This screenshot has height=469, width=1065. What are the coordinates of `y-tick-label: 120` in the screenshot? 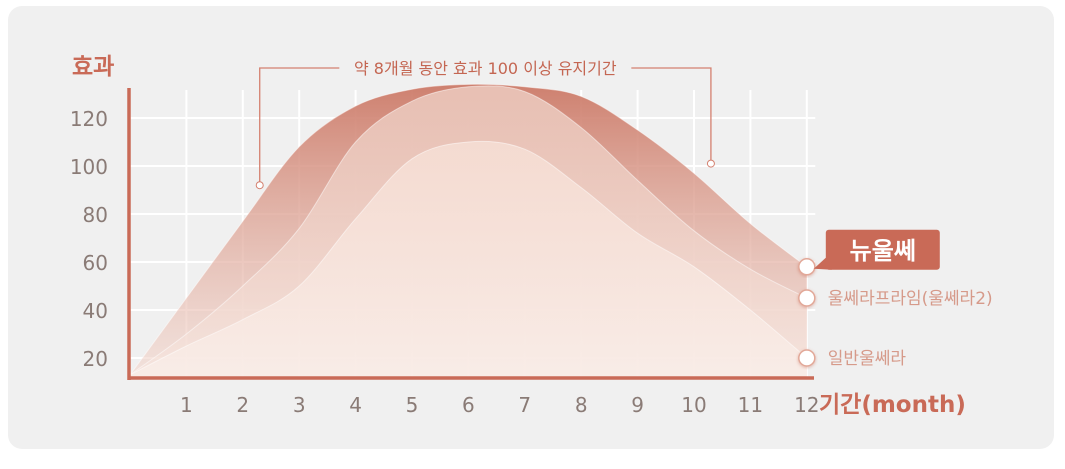 It's located at (89, 119).